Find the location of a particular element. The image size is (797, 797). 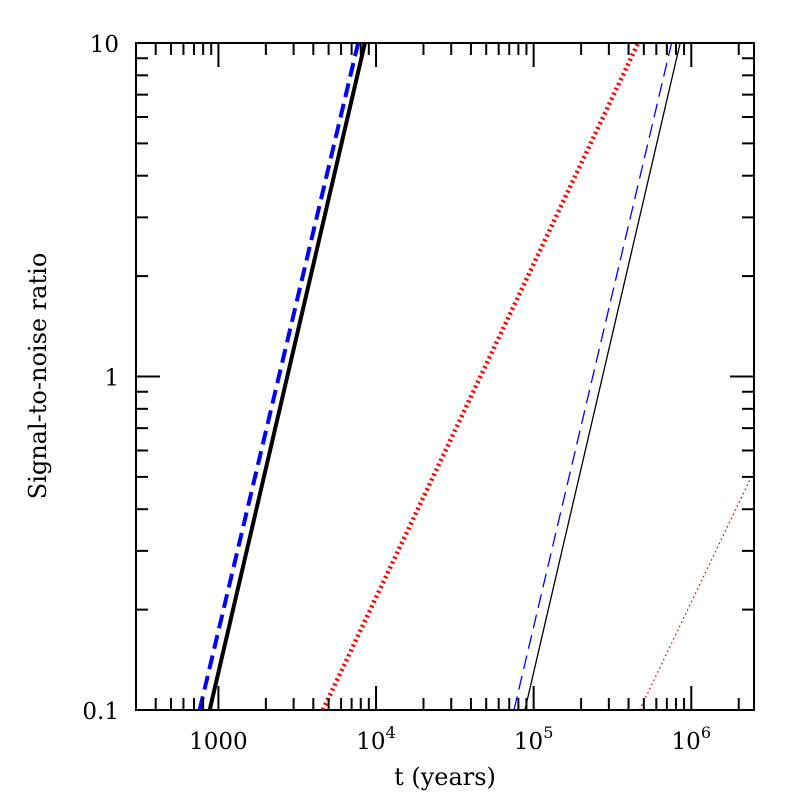

y-tick-label: 0.1 is located at coordinates (100, 712).